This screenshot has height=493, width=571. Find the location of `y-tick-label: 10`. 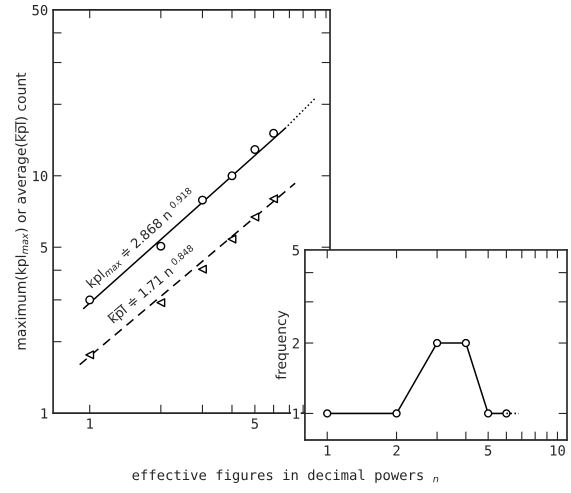

y-tick-label: 10 is located at coordinates (40, 176).